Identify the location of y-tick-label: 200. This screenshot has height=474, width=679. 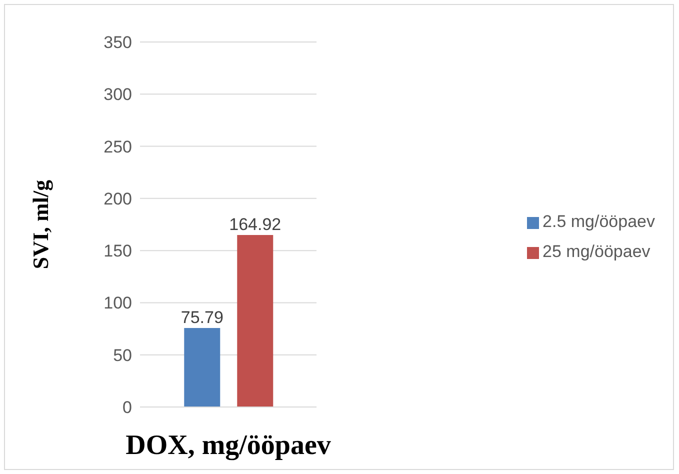
(118, 198).